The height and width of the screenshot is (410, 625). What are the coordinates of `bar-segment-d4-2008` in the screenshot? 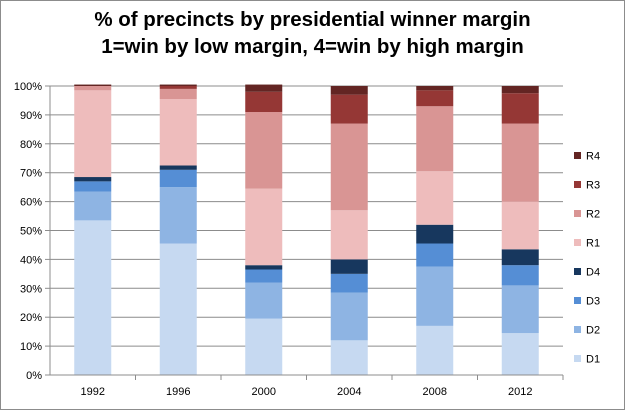 It's located at (435, 234).